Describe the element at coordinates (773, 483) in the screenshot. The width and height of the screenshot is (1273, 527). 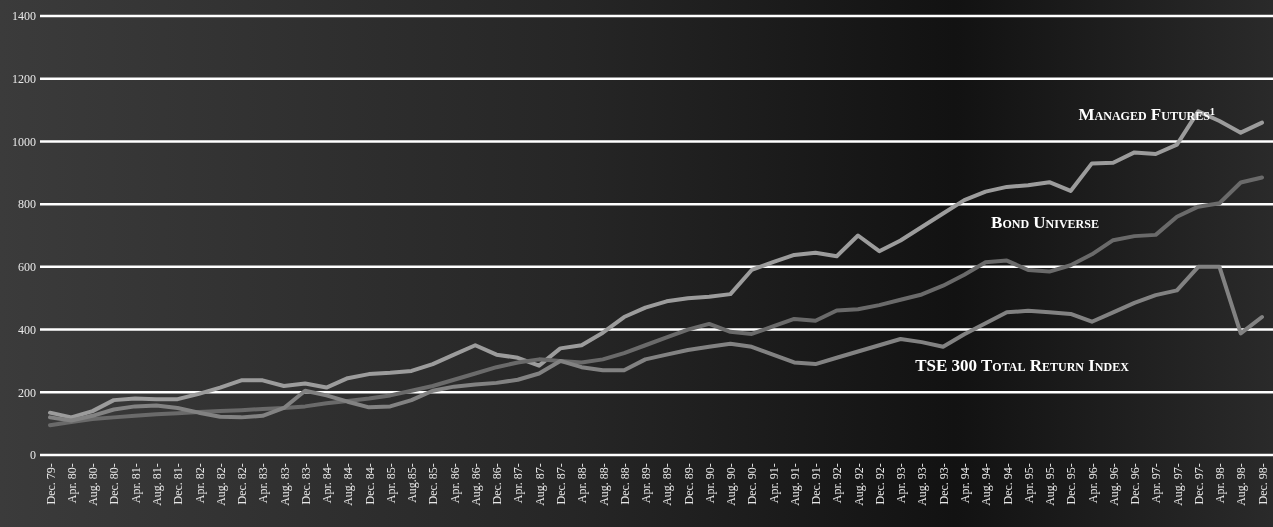
I see `x-tick-label: Apr. 91-` at that location.